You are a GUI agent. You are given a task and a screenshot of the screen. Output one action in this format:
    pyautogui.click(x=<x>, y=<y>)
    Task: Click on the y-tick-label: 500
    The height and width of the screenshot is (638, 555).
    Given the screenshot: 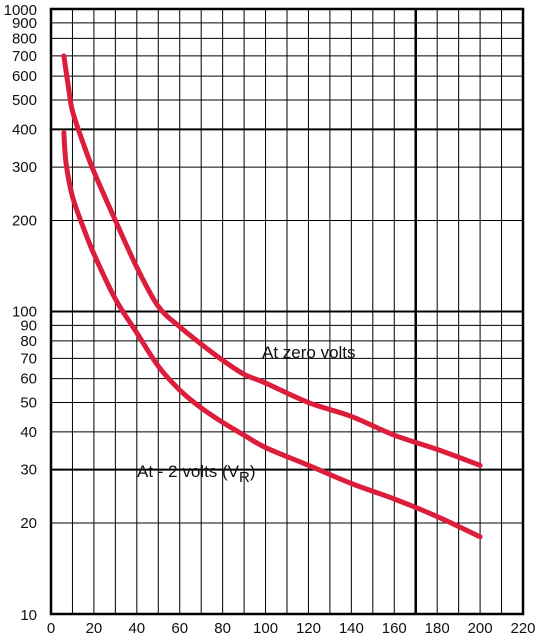 What is the action you would take?
    pyautogui.click(x=24, y=100)
    